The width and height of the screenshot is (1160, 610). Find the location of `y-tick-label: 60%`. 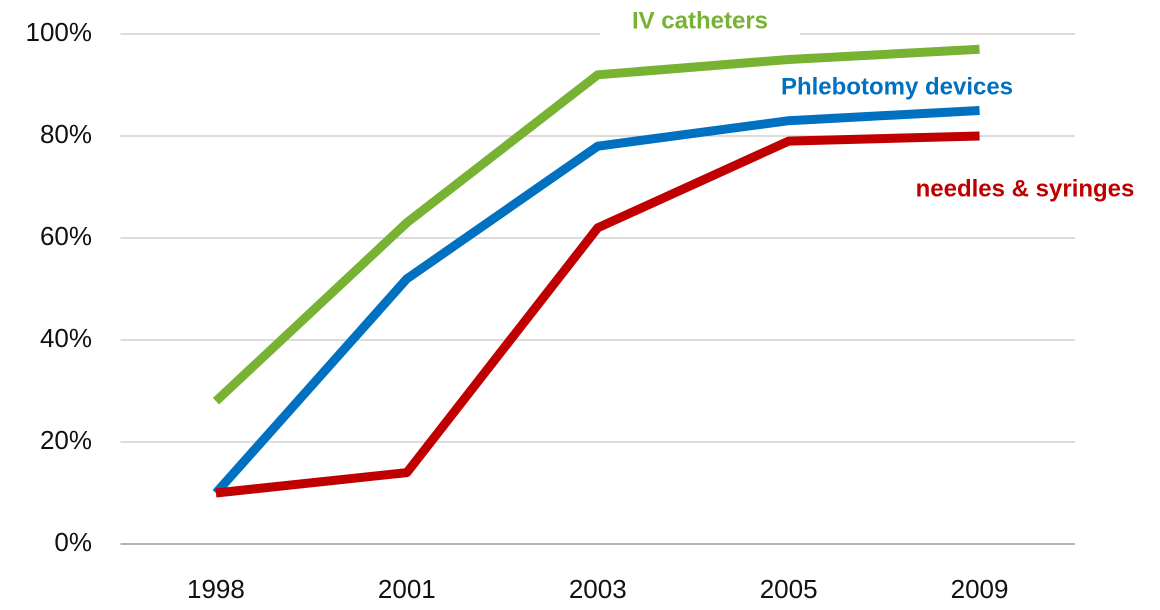

y-tick-label: 60% is located at coordinates (66, 236).